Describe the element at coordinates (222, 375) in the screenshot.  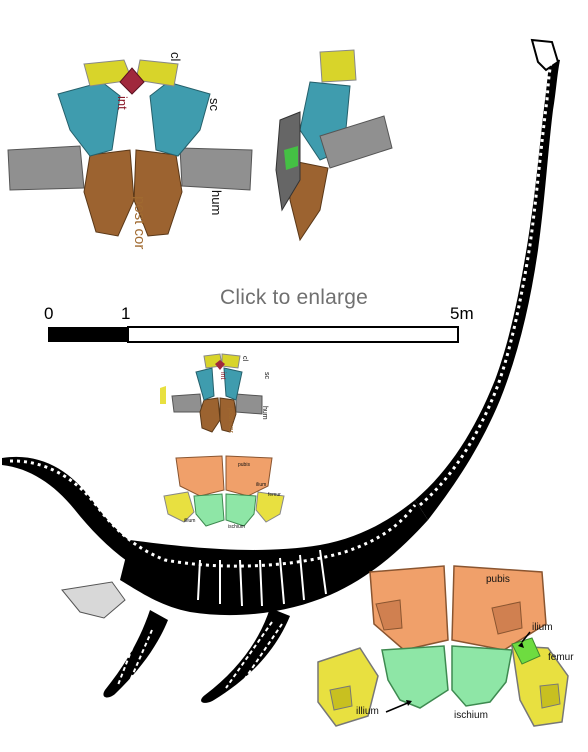
I see `label-int-small: int` at that location.